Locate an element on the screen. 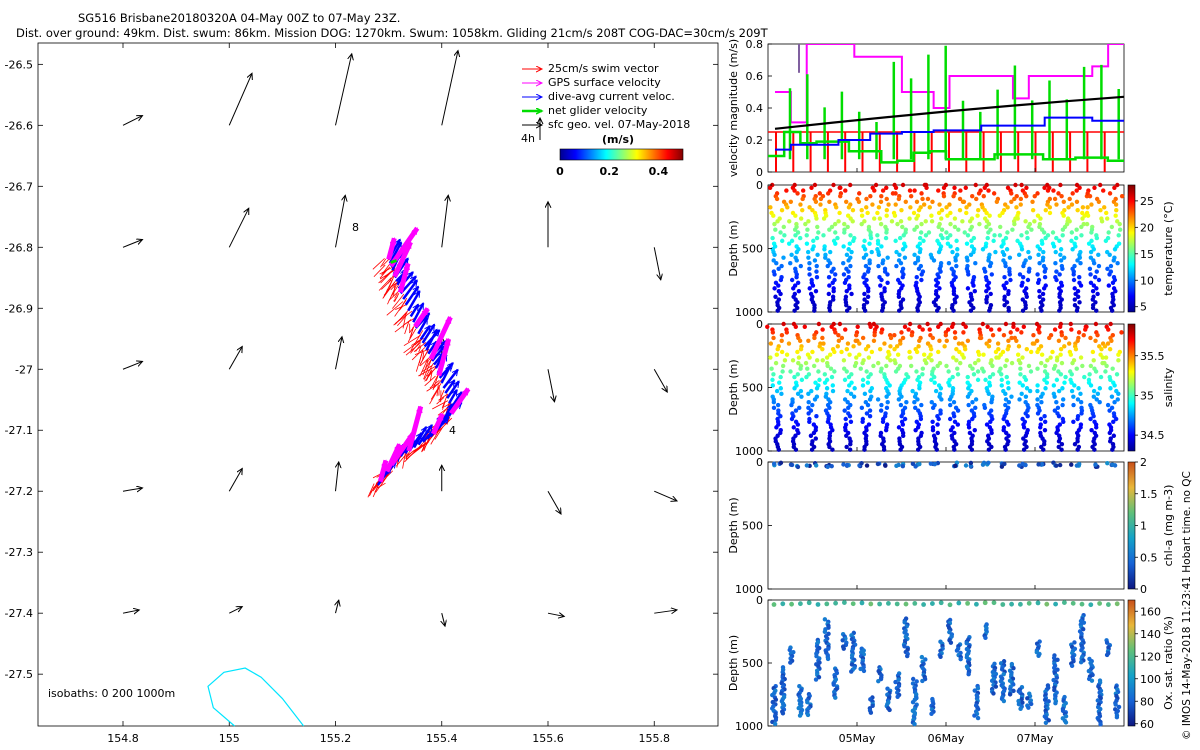  map-y-tick-label: -26.8 is located at coordinates (19, 247).